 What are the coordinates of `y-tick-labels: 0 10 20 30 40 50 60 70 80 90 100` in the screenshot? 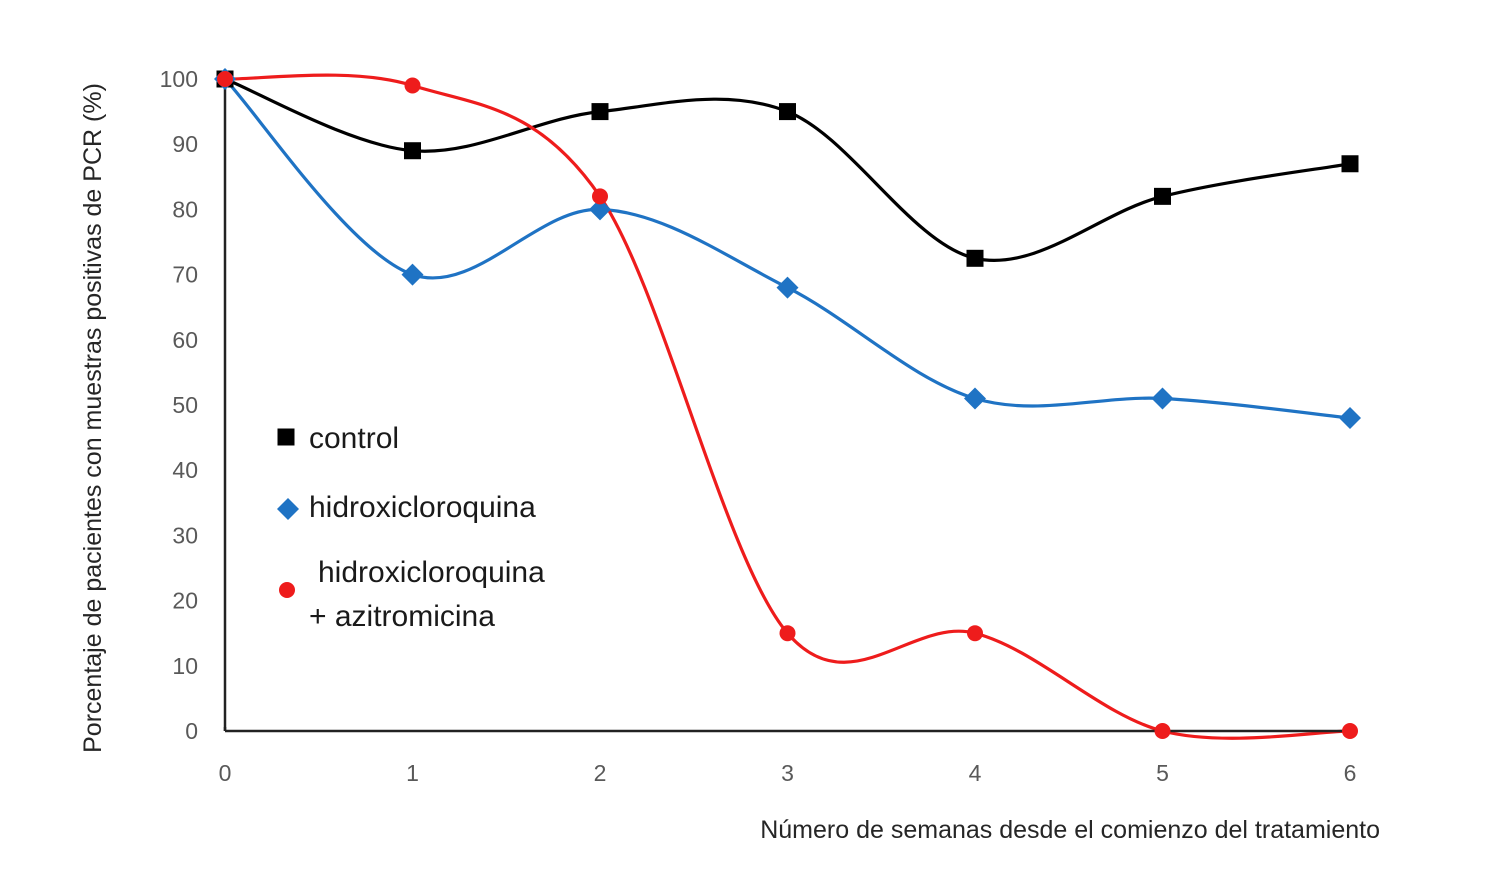 It's located at (179, 405).